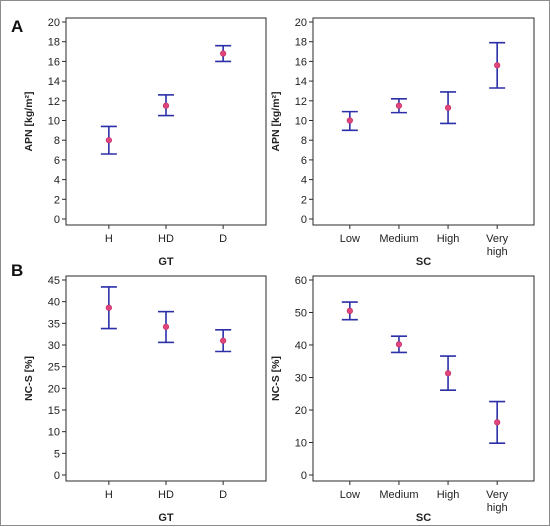  Describe the element at coordinates (54, 324) in the screenshot. I see `y-tick-label: 35` at that location.